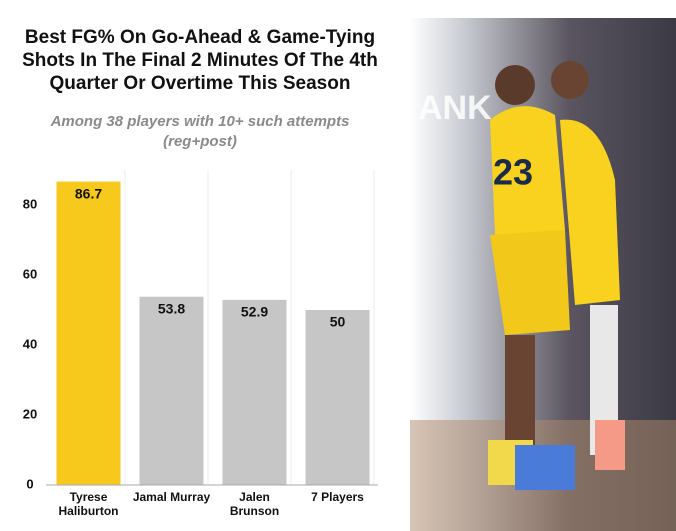  I want to click on x-tick-label: 7 Players, so click(337, 497).